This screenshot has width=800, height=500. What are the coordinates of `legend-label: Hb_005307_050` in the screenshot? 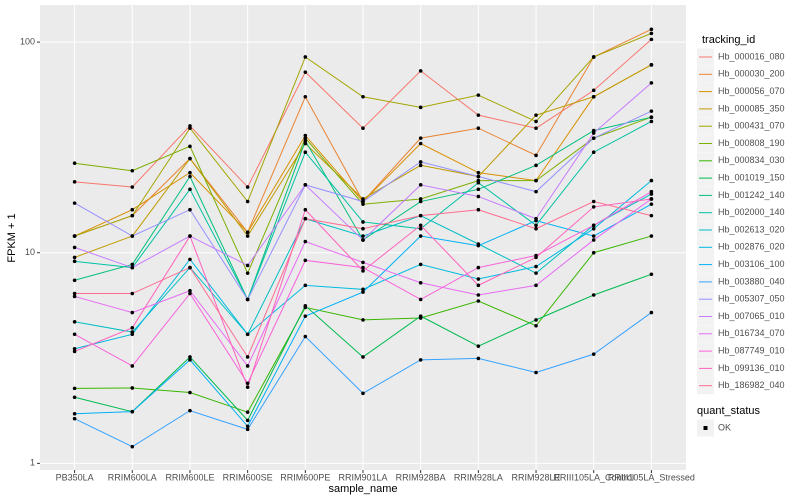 It's located at (751, 299).